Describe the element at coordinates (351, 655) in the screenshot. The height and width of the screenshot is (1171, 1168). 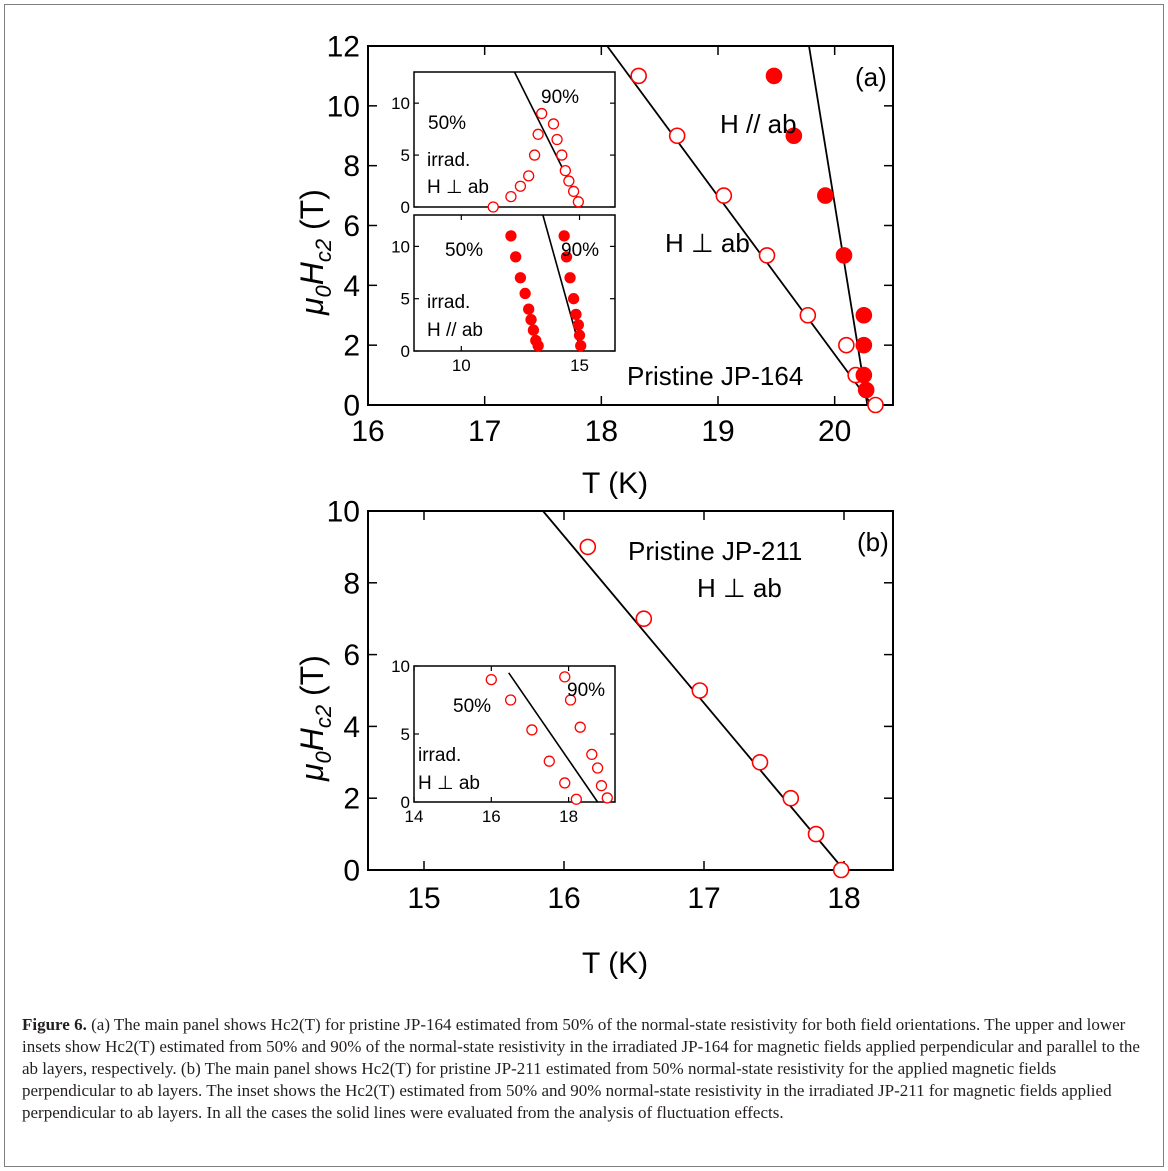
I see `y-tick-label: 6` at that location.